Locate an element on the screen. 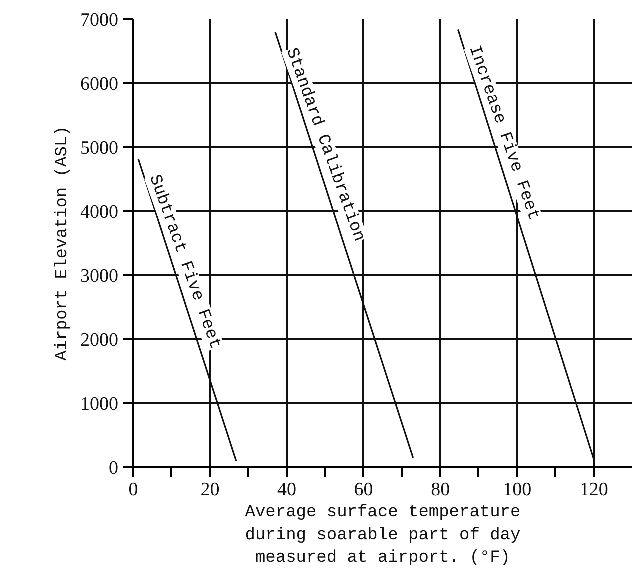 The height and width of the screenshot is (571, 632). y-tick-label: 6000 is located at coordinates (99, 84).